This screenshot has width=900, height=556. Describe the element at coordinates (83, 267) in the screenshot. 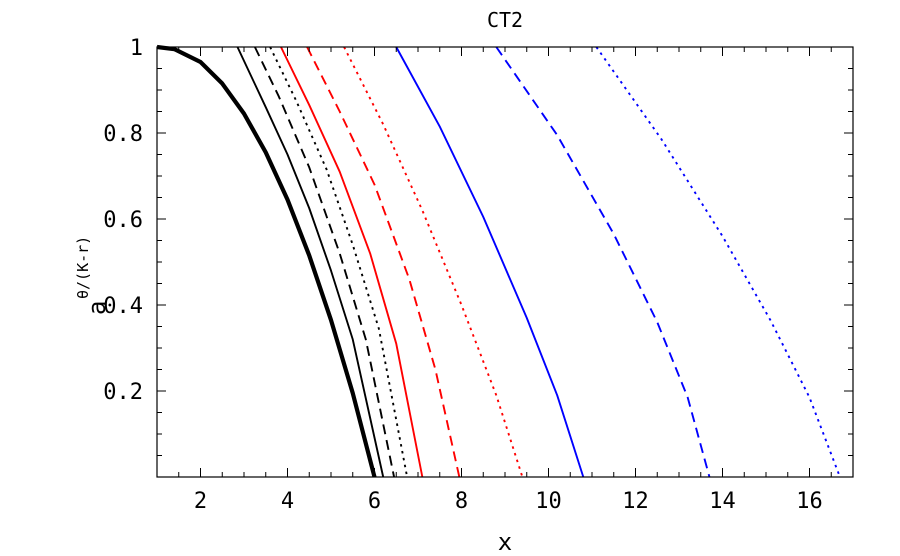

I see `y-axis-label-exponent: θ/(K-r)` at that location.